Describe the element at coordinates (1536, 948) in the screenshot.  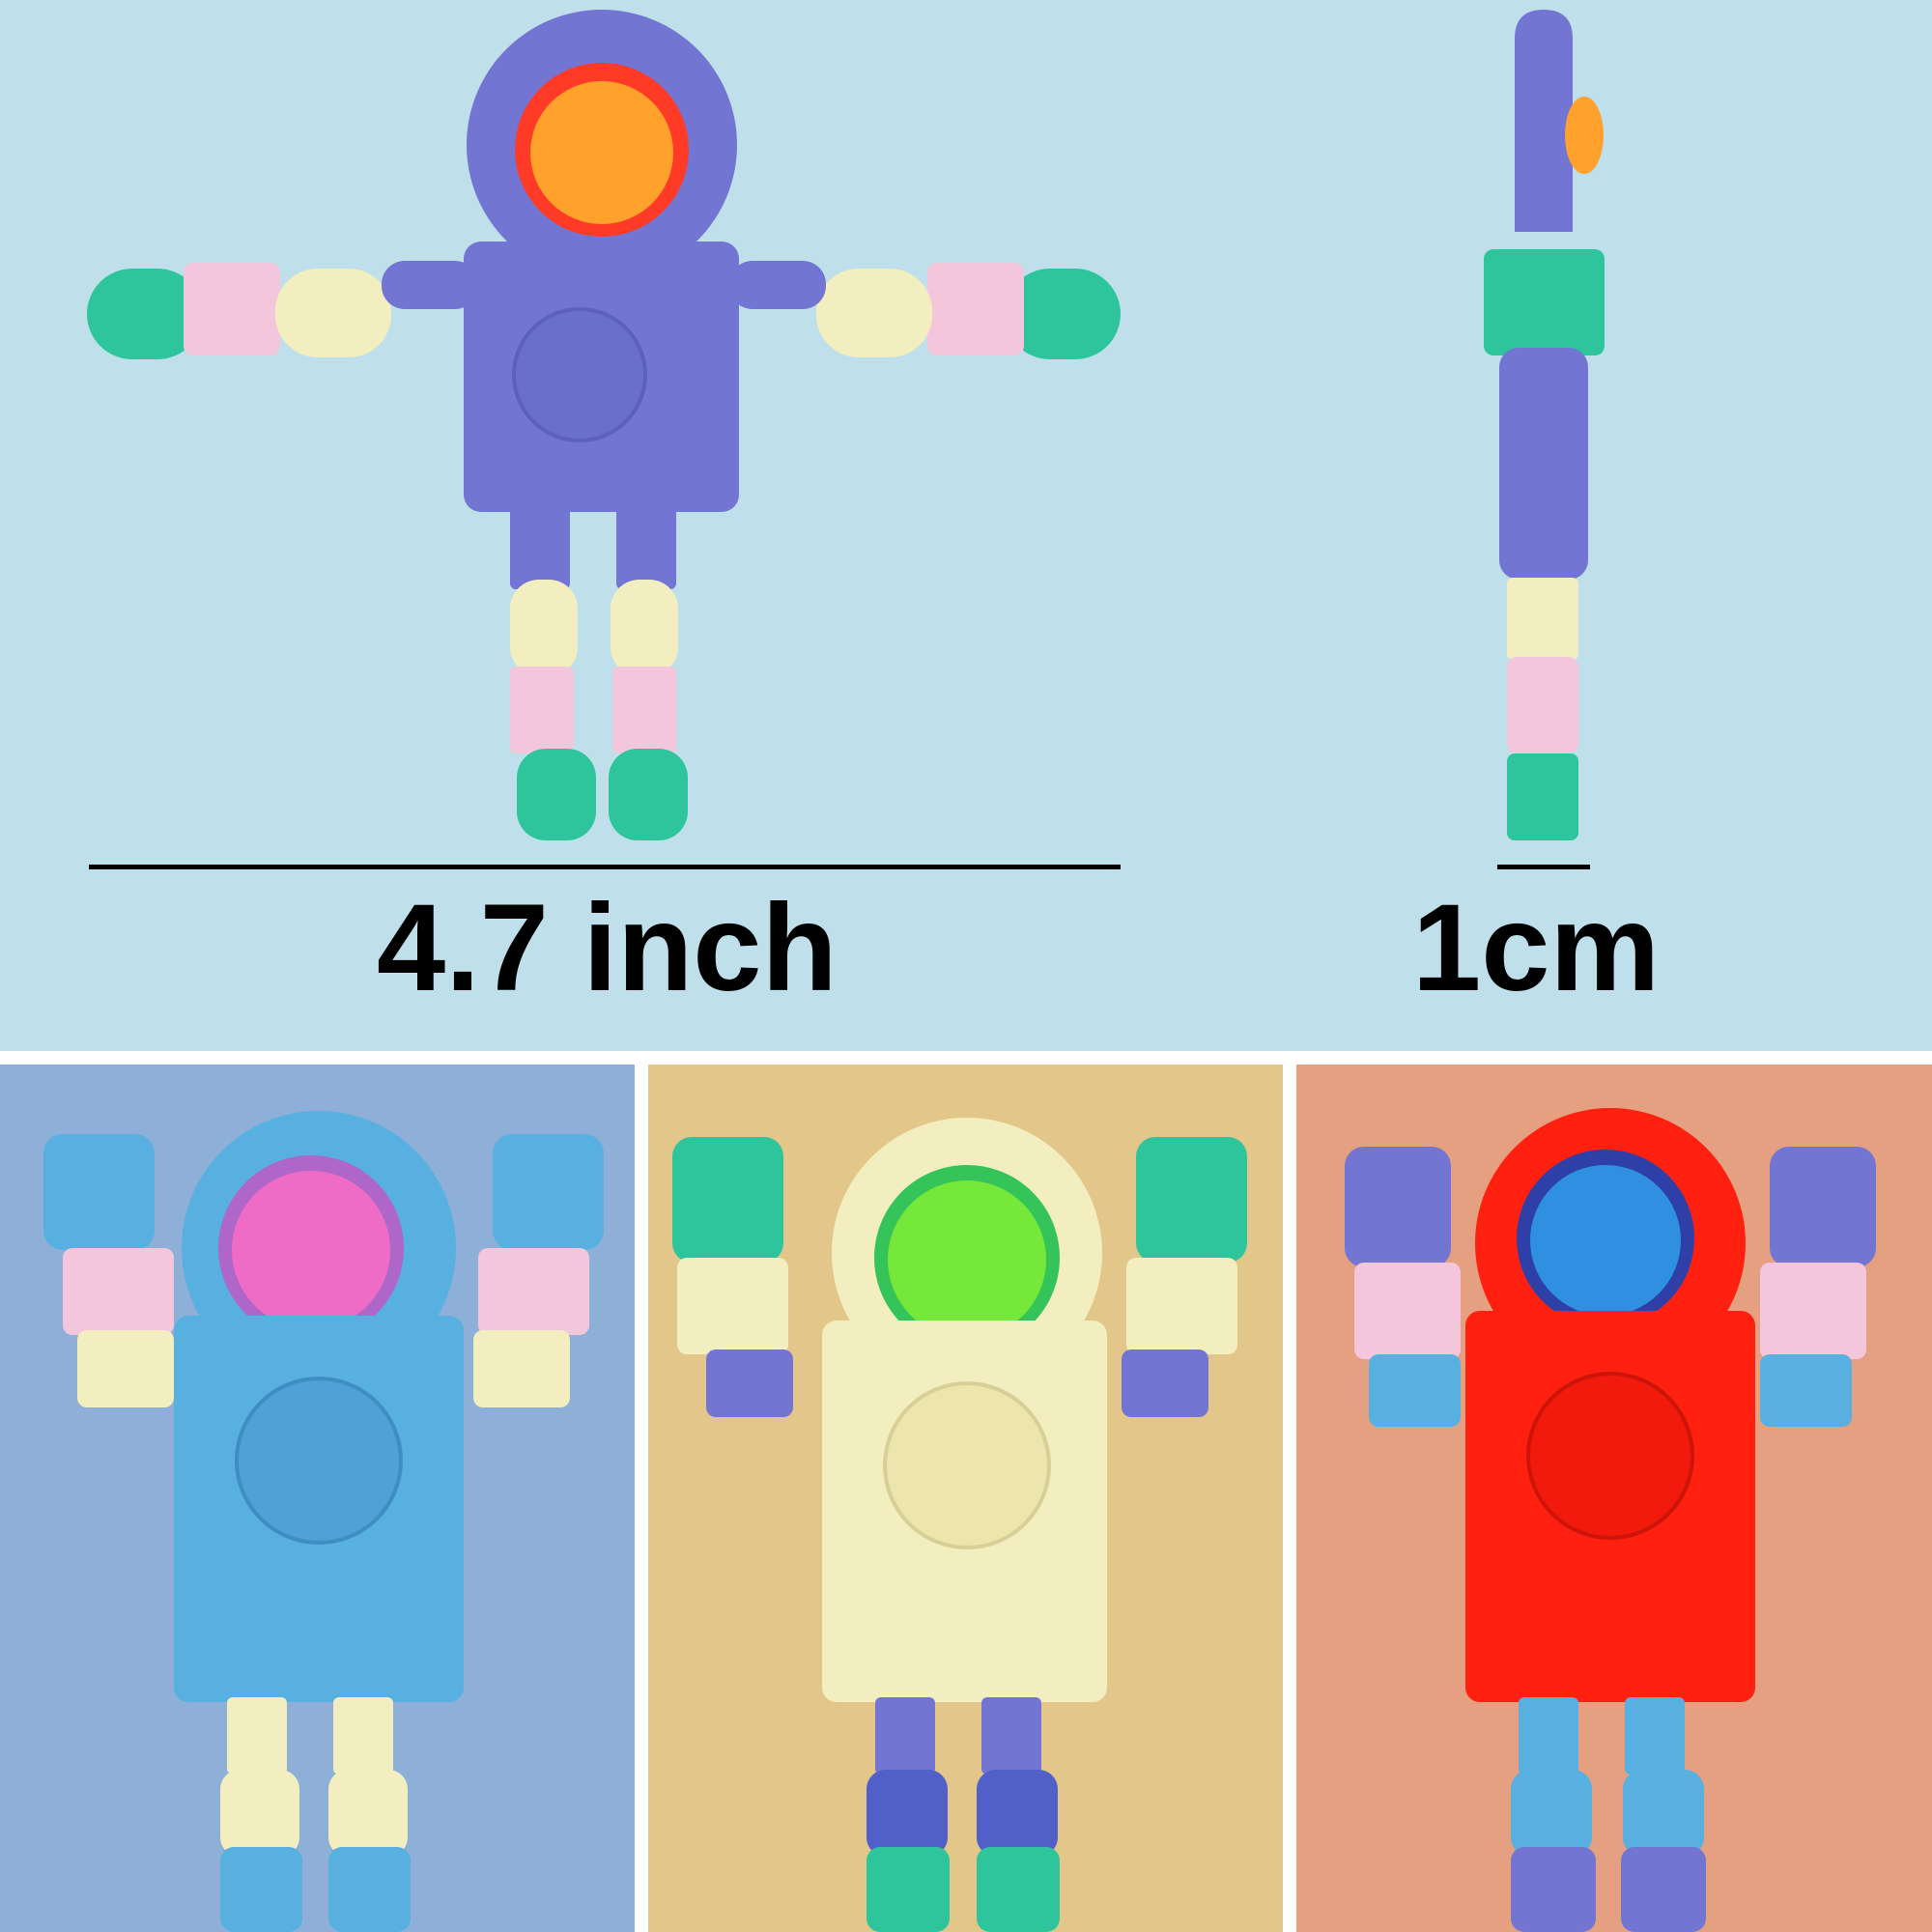
I see `thickness-measure-label: 1cm` at that location.